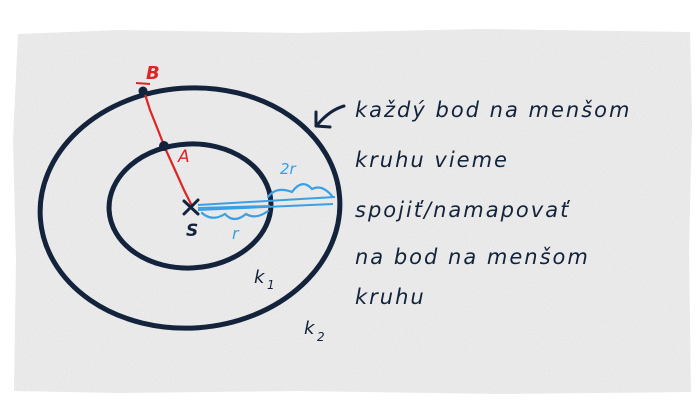  I want to click on center-cross, so click(191, 207).